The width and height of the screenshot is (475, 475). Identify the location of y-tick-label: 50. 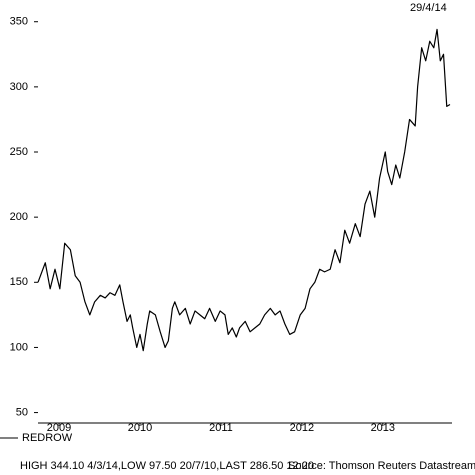
(22, 412).